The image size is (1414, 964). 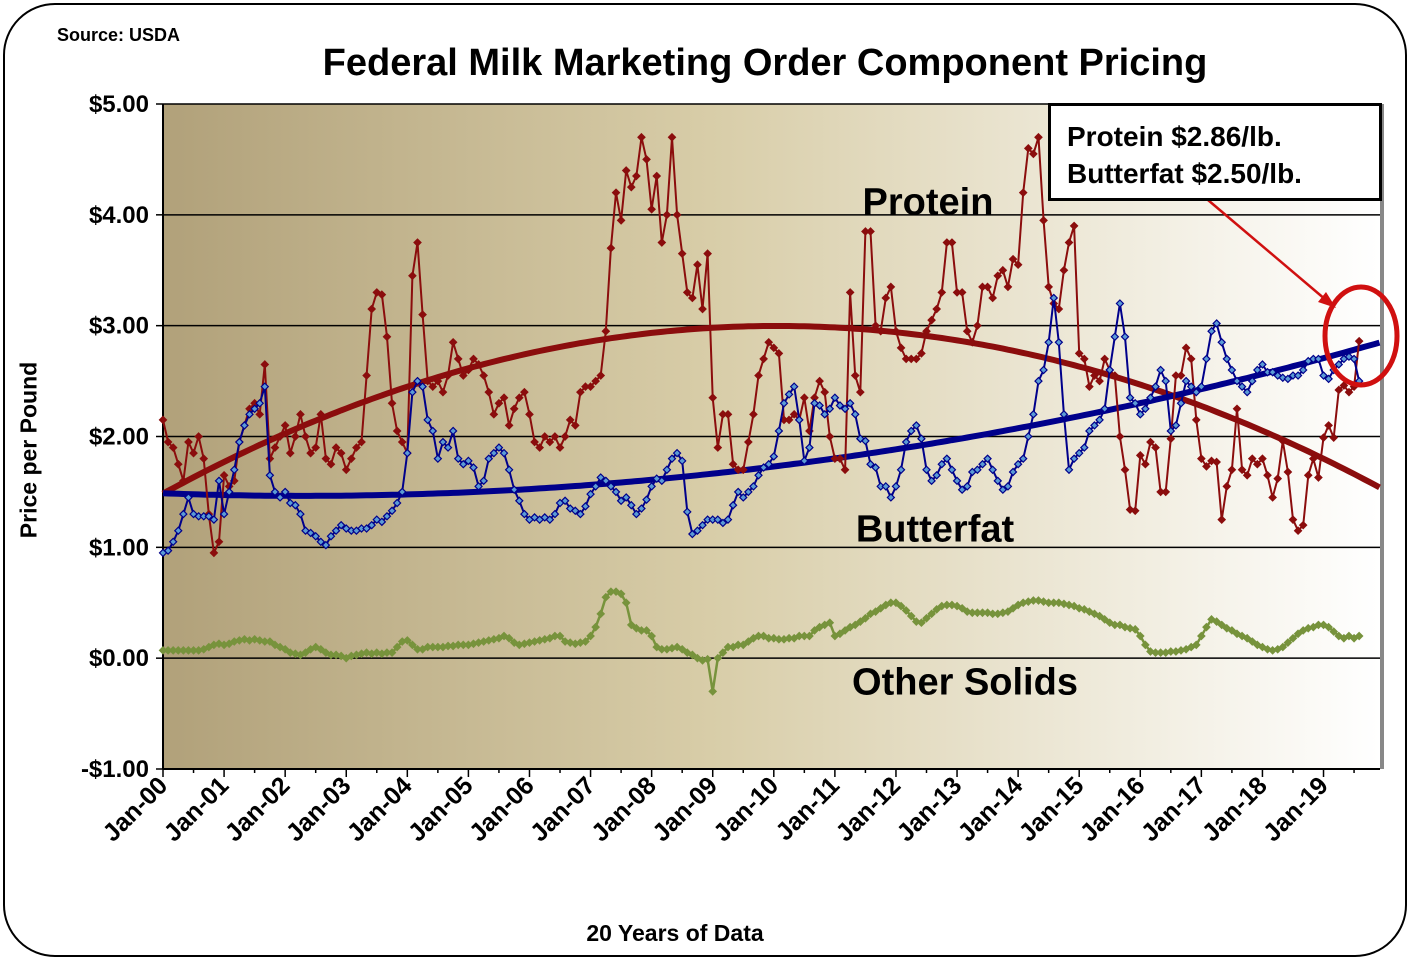 I want to click on callout-butterfat: Butterfat $2.50/lb., so click(x=1184, y=173).